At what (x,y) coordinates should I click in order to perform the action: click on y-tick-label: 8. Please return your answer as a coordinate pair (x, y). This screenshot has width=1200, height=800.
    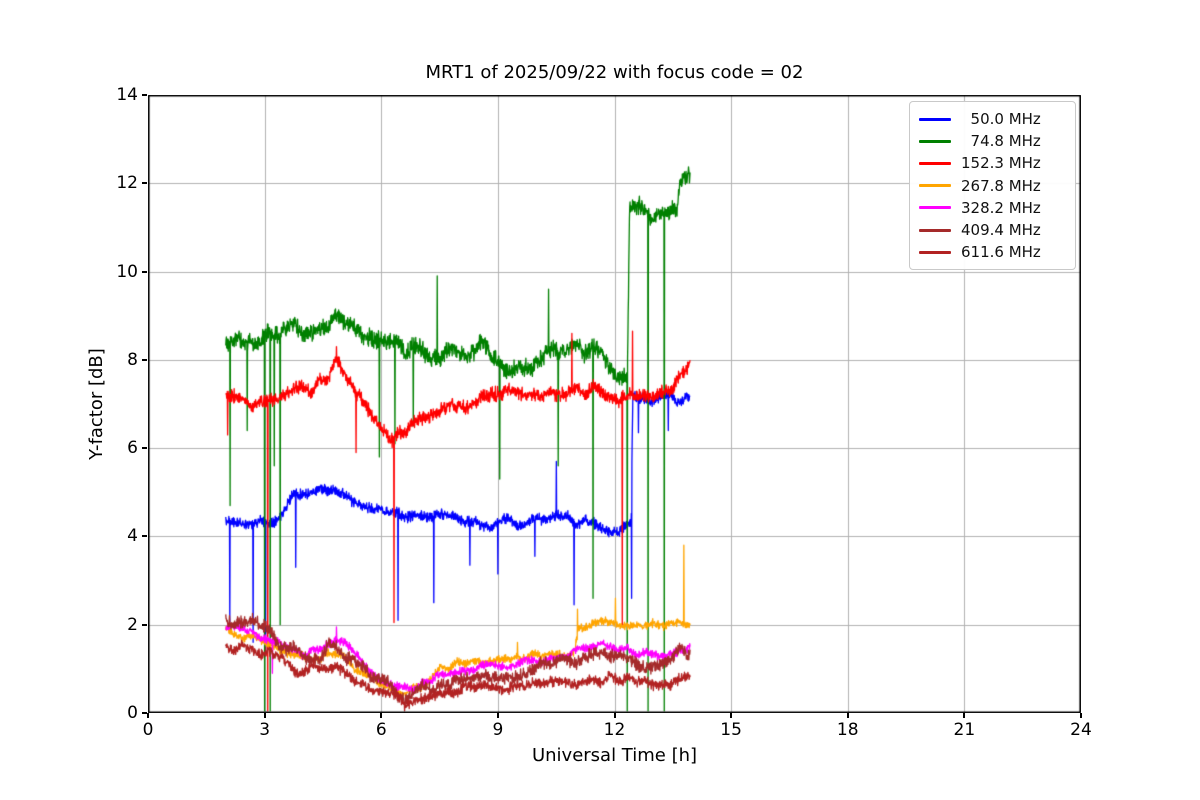
    Looking at the image, I should click on (132, 359).